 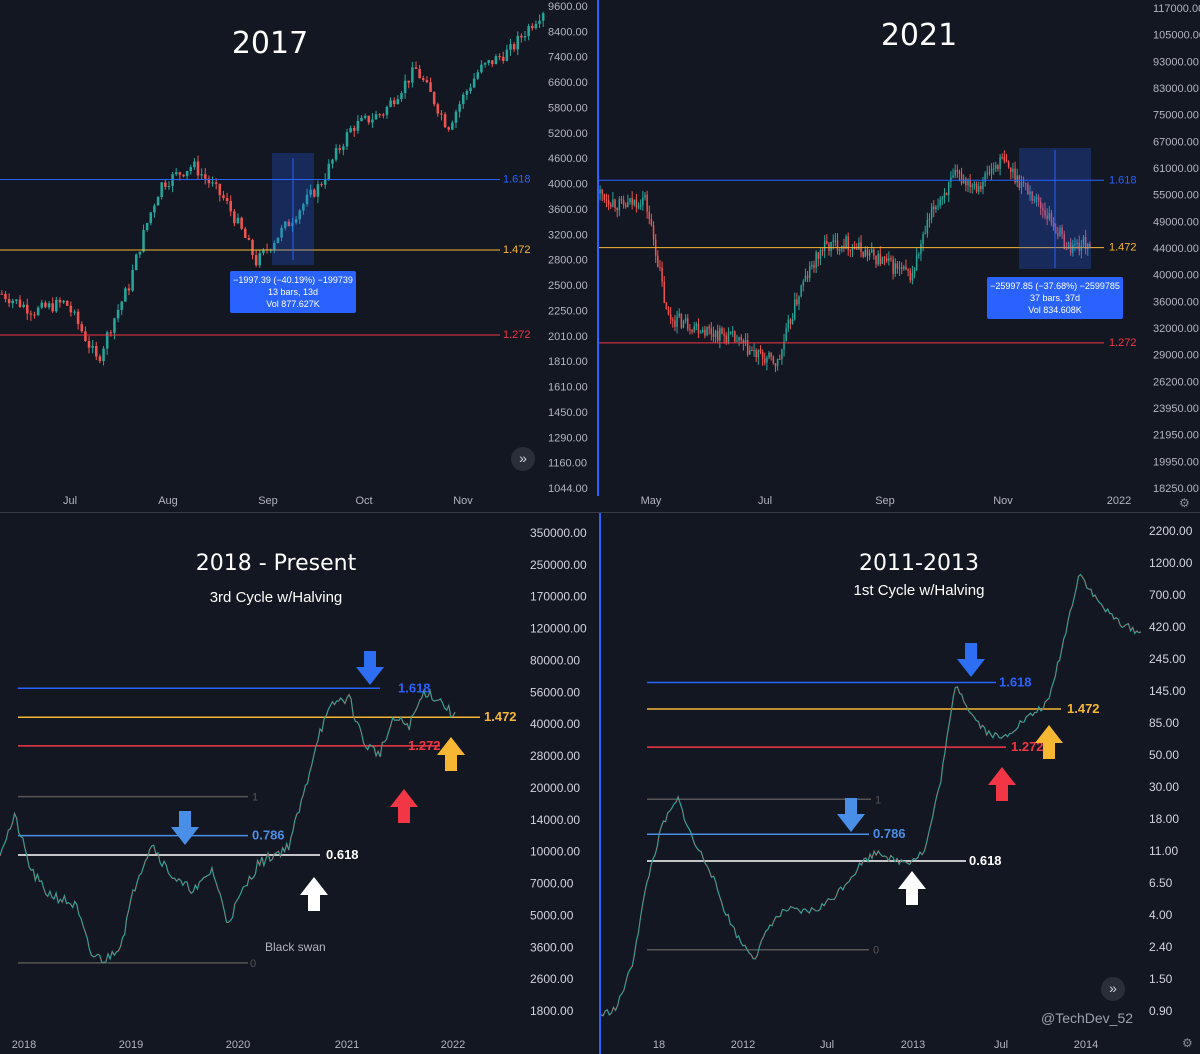 What do you see at coordinates (558, 597) in the screenshot?
I see `y-tick-label: 170000.00` at bounding box center [558, 597].